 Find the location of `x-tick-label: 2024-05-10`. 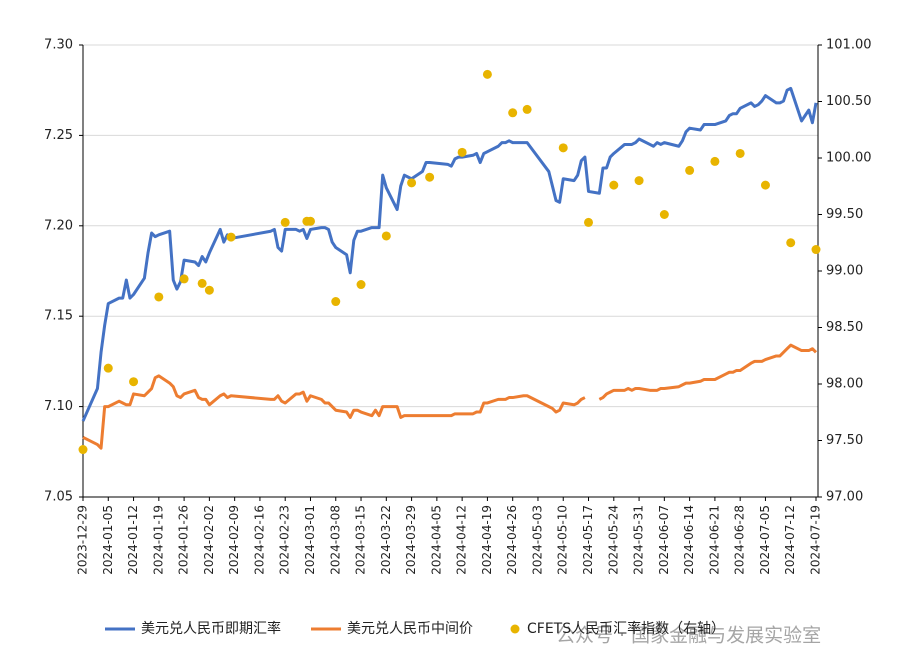

x-tick-label: 2024-05-10 is located at coordinates (563, 540).